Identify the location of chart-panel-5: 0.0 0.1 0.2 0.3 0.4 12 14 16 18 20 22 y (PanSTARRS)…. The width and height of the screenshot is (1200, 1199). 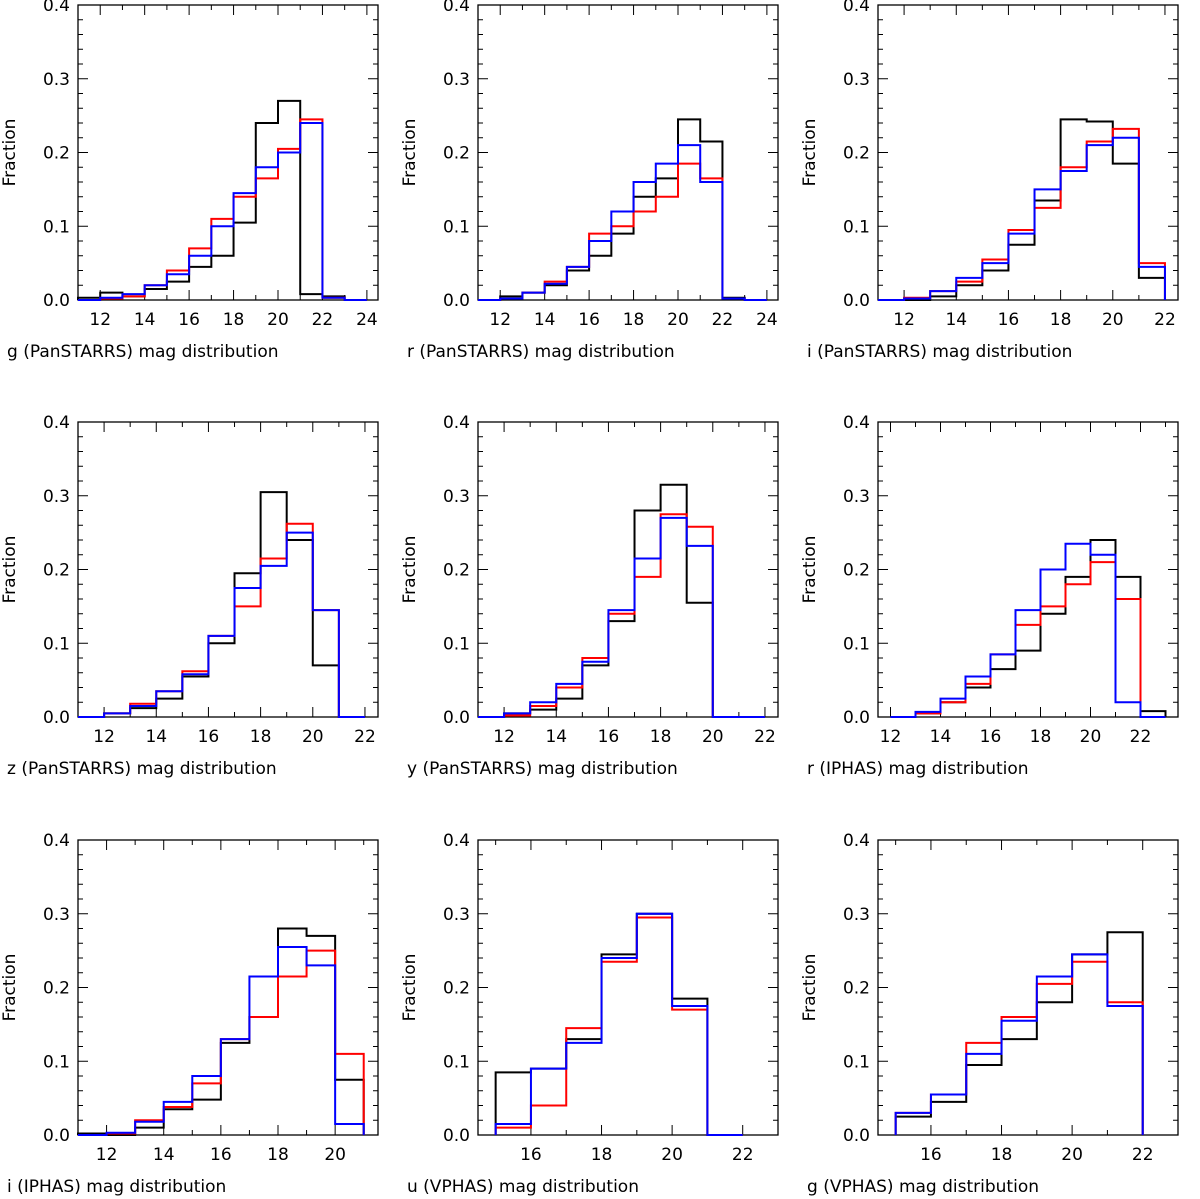
(589, 596).